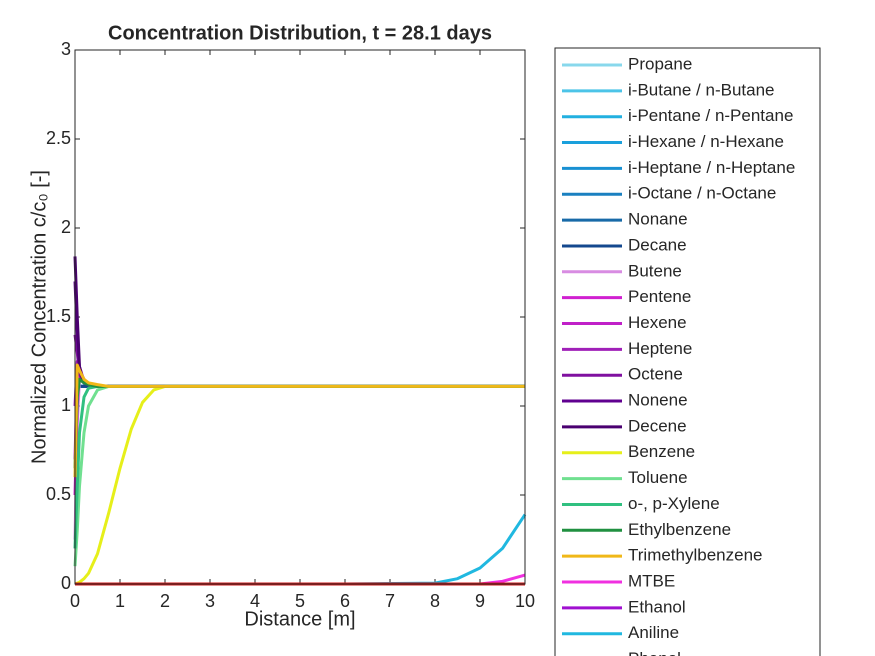 The height and width of the screenshot is (656, 875). Describe the element at coordinates (657, 244) in the screenshot. I see `legend-label: Decane` at that location.